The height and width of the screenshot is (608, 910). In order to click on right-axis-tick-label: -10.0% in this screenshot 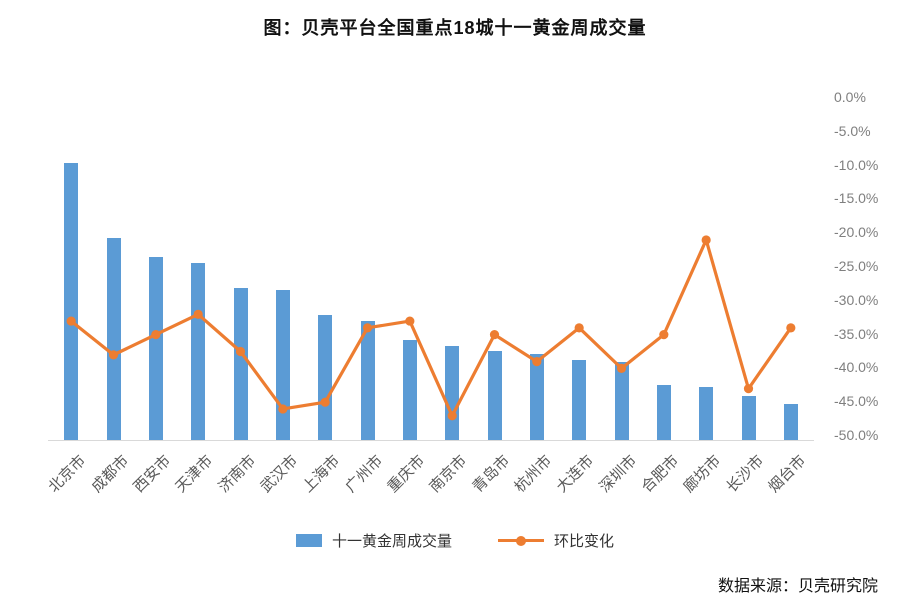, I will do `click(856, 164)`.